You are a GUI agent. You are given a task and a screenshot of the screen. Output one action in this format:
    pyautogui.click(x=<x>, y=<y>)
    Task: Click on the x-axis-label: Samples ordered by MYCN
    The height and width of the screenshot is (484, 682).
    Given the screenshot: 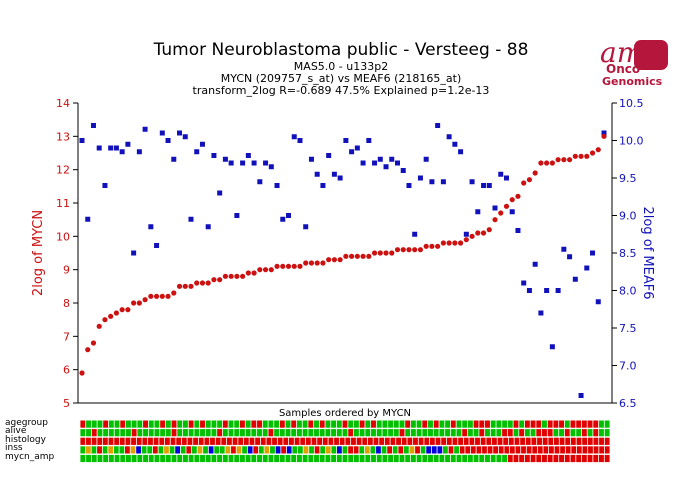 What is the action you would take?
    pyautogui.click(x=345, y=413)
    